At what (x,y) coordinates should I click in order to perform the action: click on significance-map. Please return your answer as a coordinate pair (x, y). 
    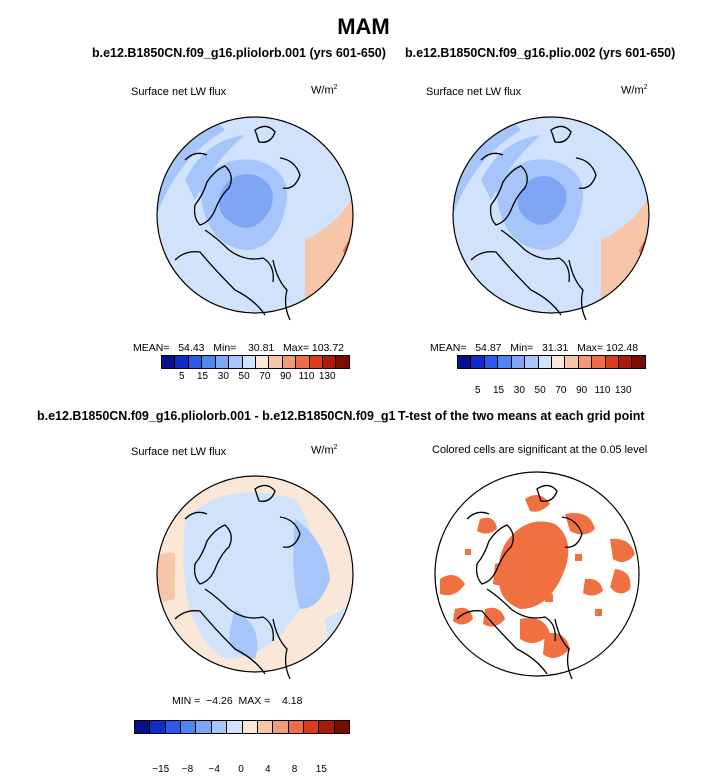
    Looking at the image, I should click on (537, 575).